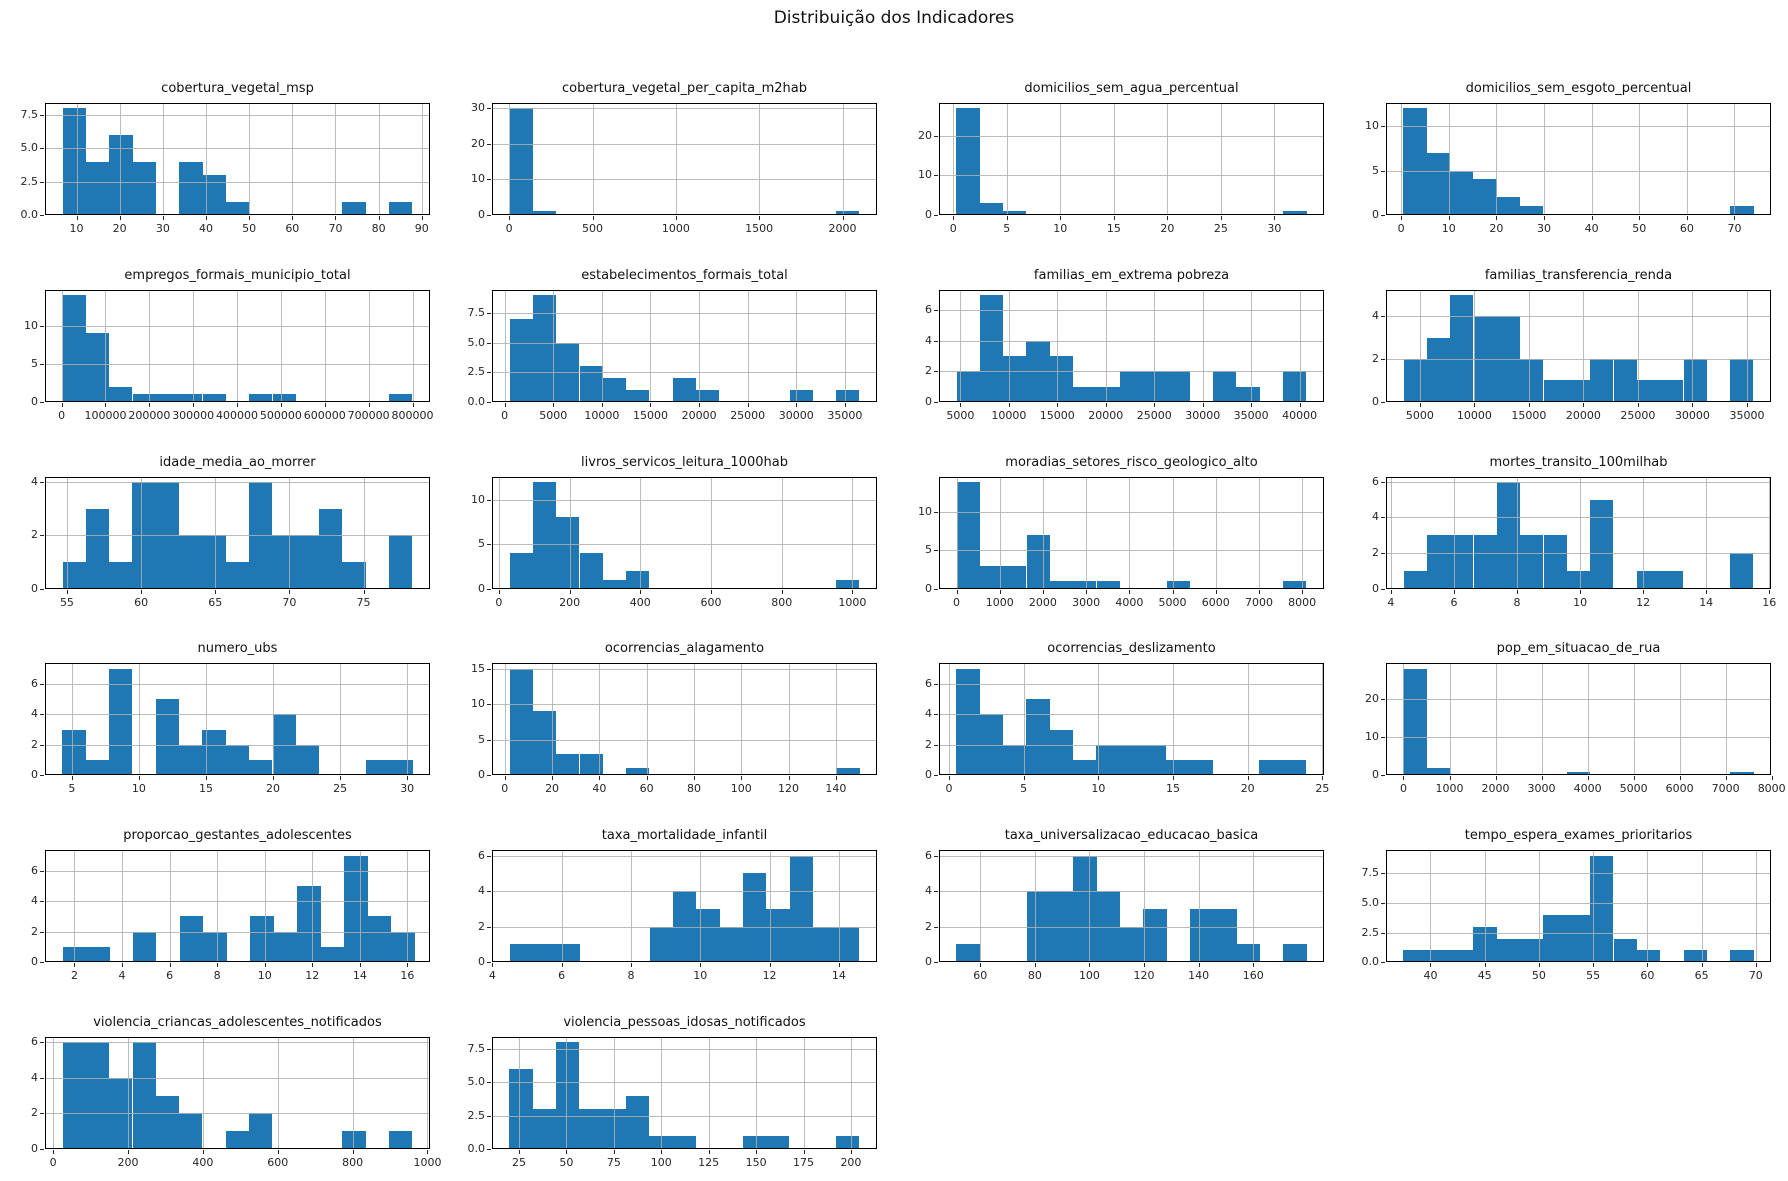  I want to click on y-tick-label: 2, so click(34, 535).